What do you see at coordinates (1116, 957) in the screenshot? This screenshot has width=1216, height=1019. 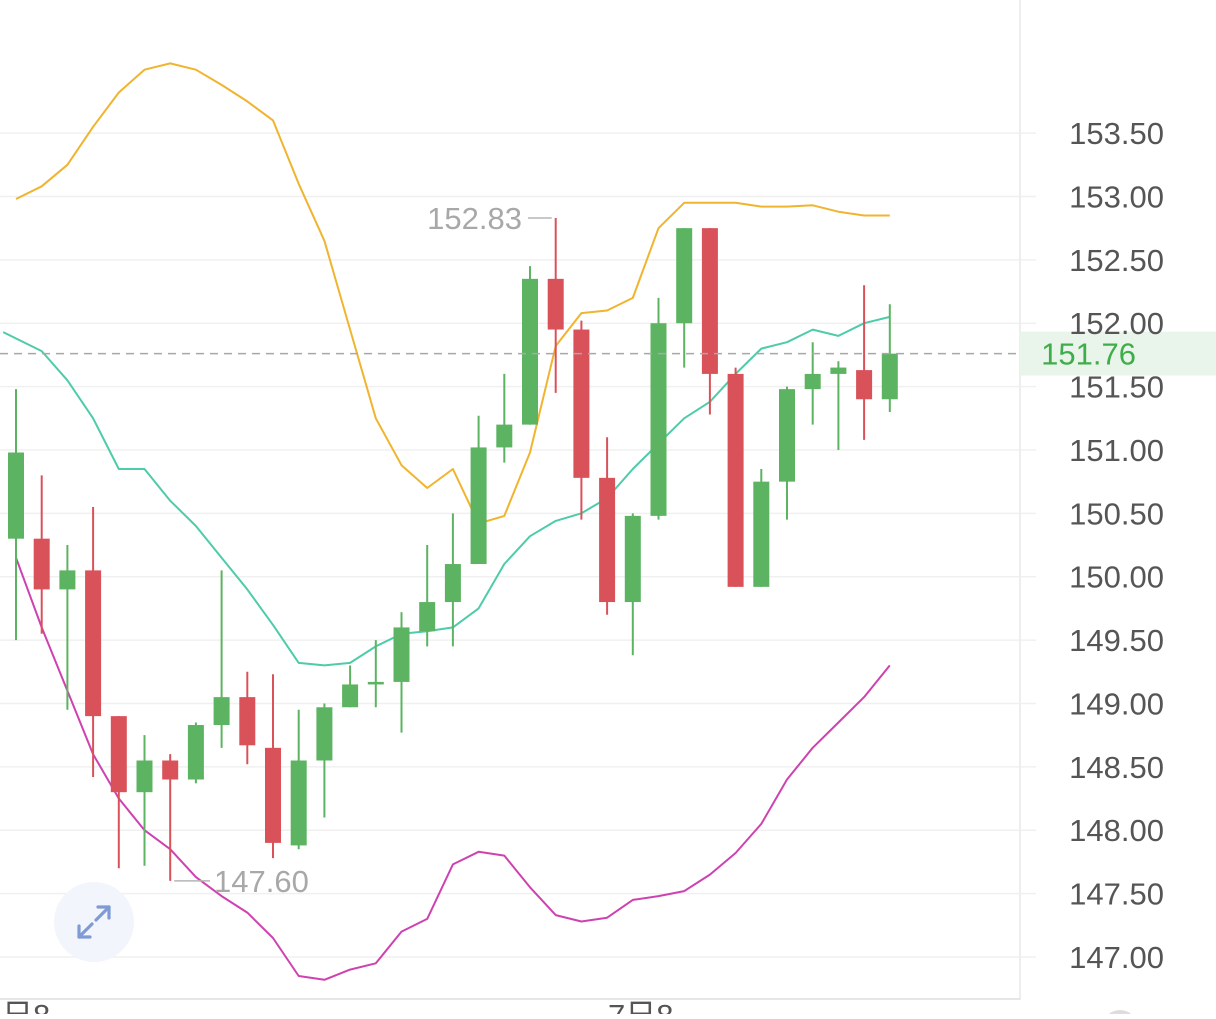 I see `y-tick-label: 147.00` at bounding box center [1116, 957].